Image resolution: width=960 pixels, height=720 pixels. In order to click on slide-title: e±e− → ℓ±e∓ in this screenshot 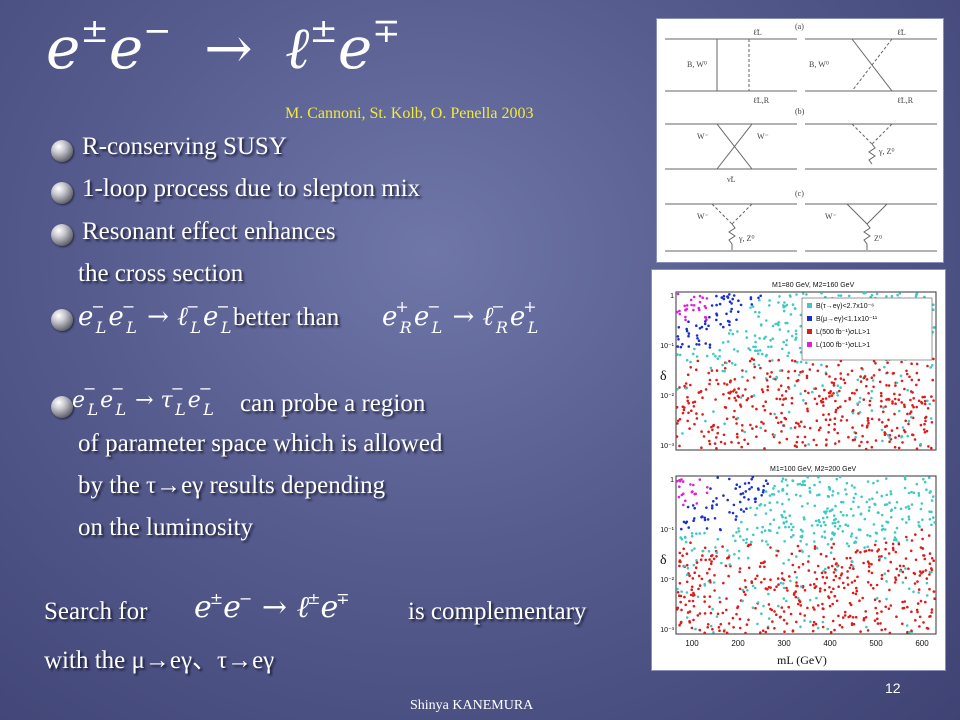, I will do `click(223, 46)`.